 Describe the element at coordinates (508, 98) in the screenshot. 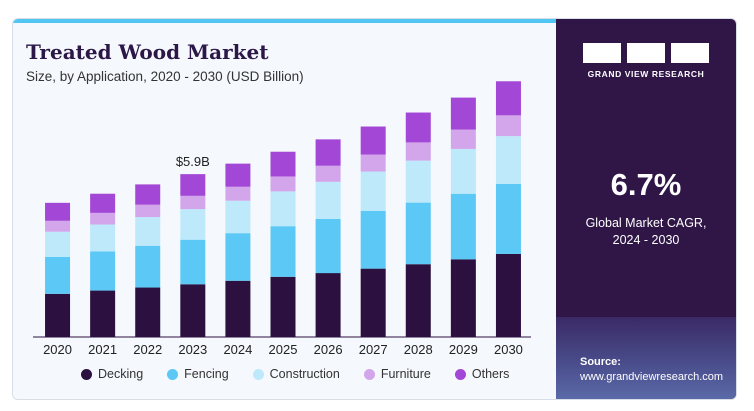

I see `bar-others-2030` at that location.